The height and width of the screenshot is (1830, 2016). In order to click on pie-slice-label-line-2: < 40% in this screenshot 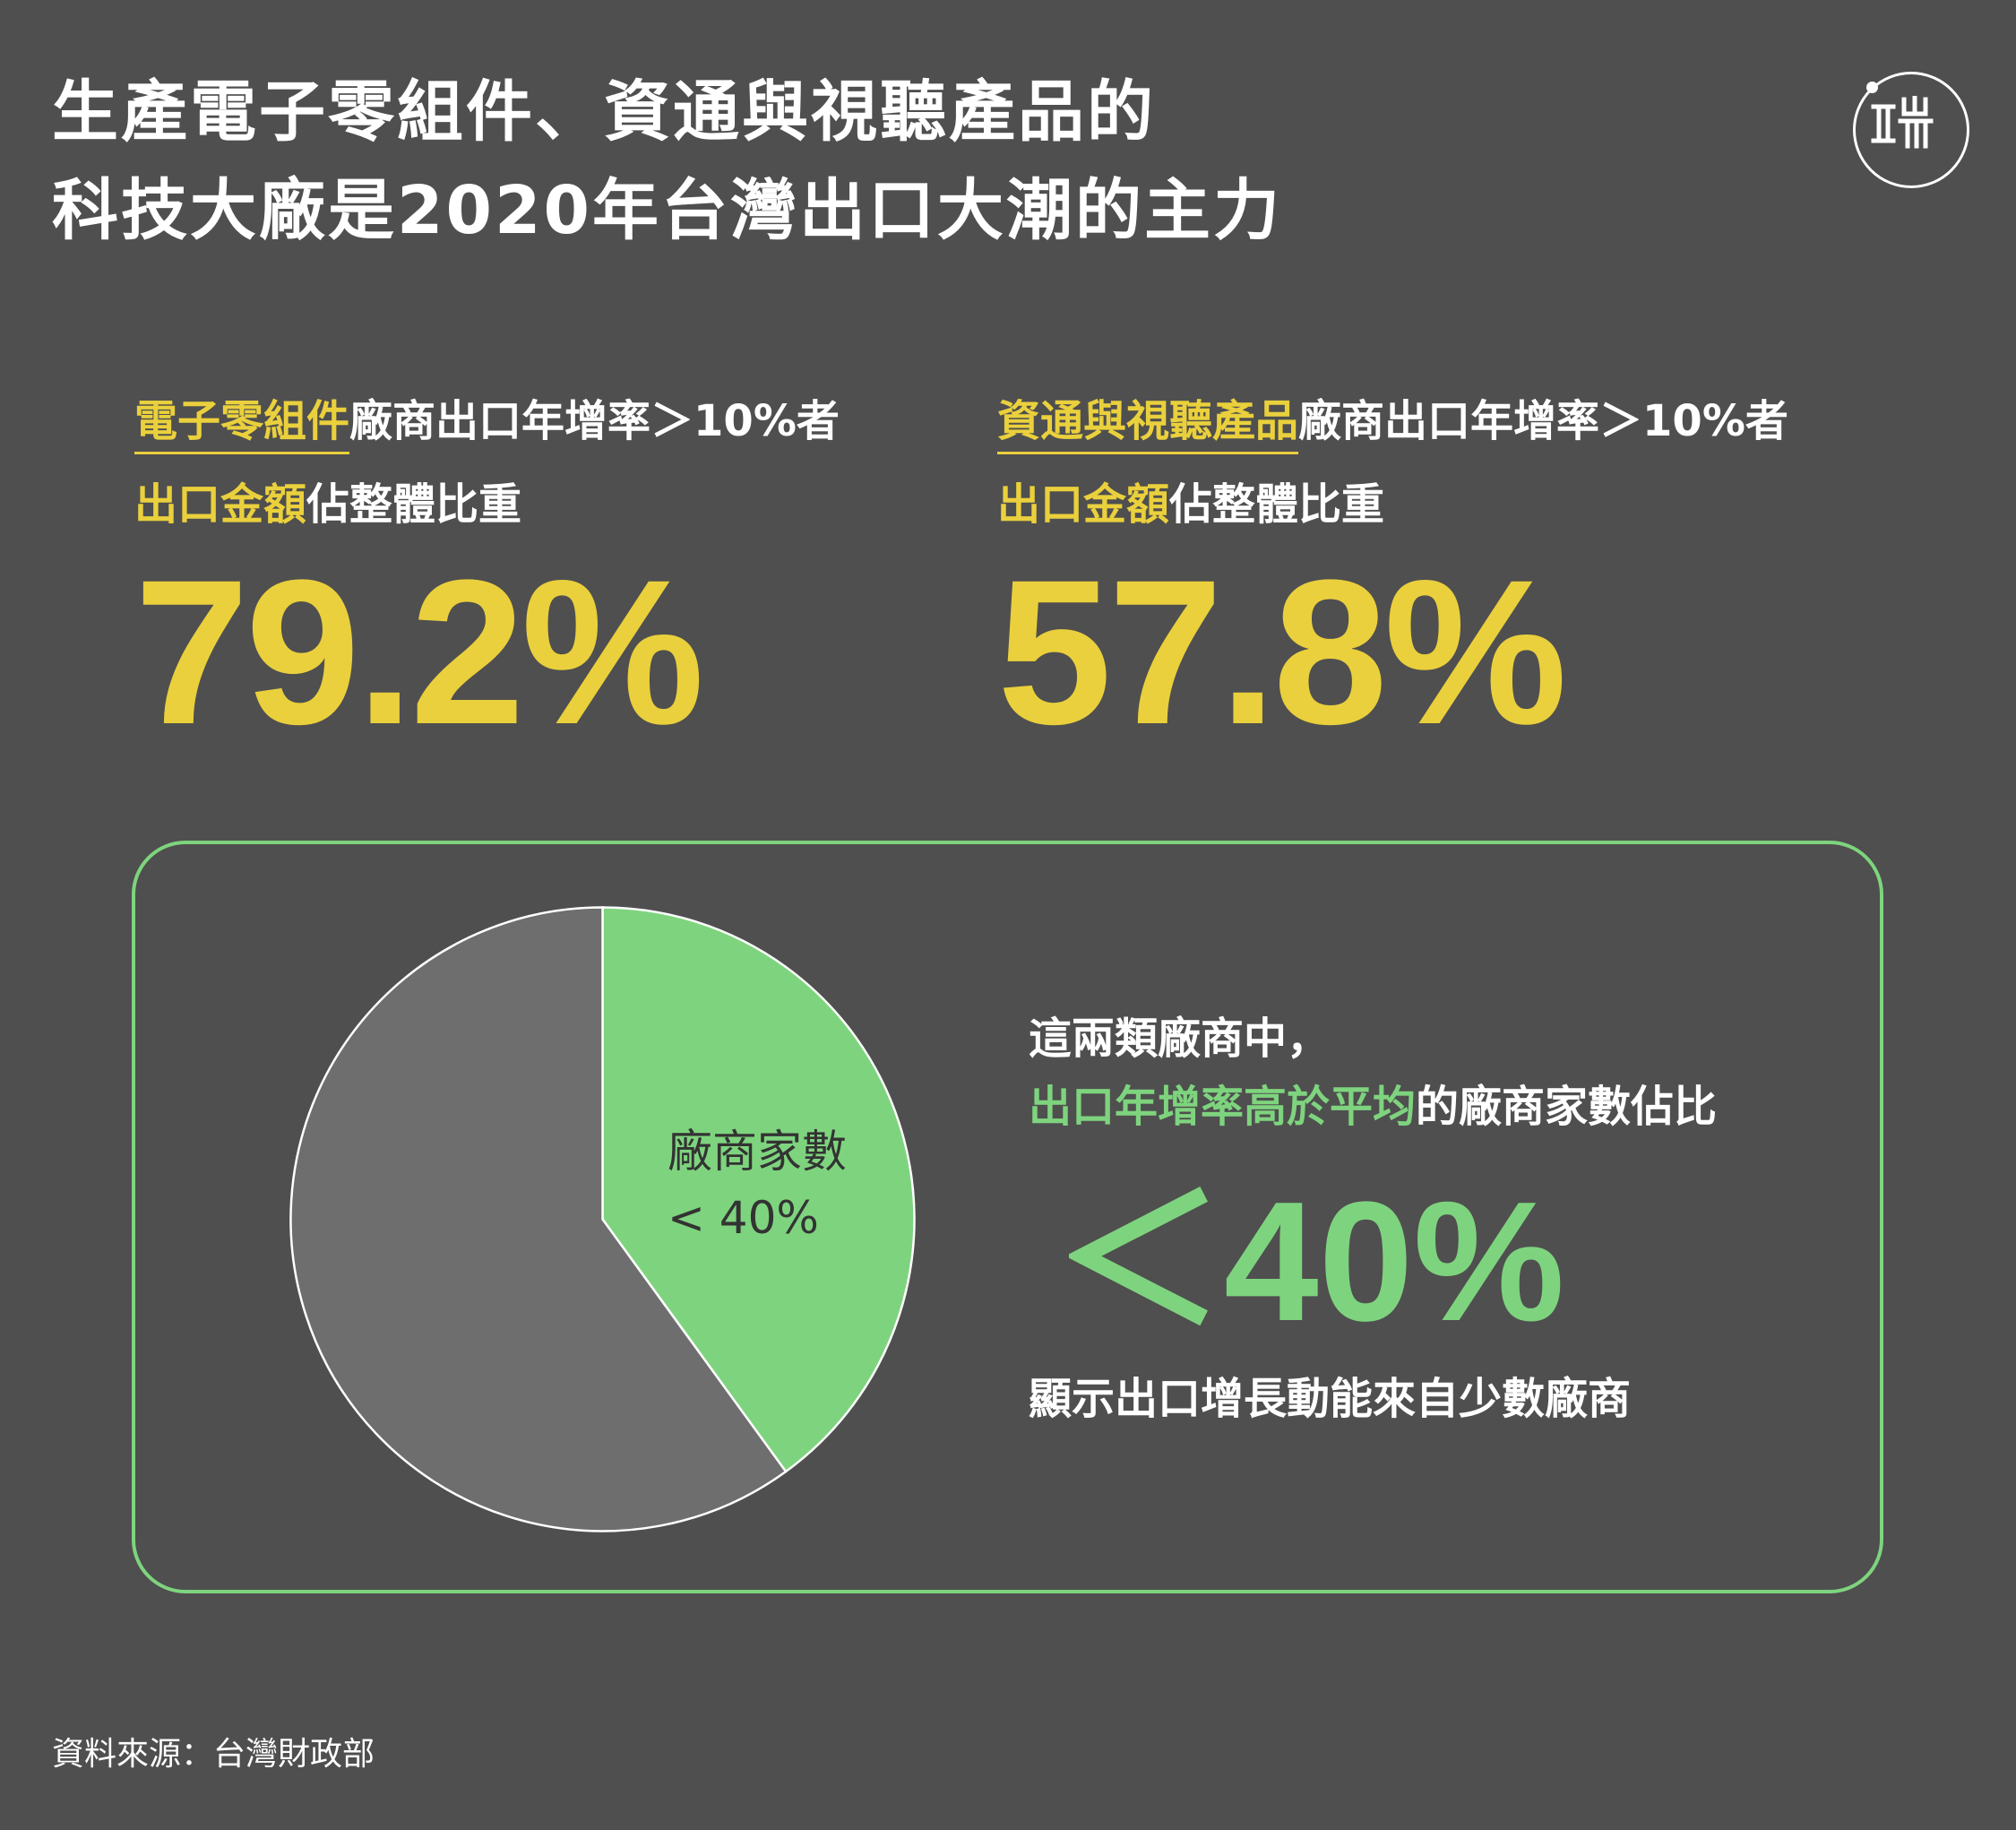, I will do `click(743, 1218)`.